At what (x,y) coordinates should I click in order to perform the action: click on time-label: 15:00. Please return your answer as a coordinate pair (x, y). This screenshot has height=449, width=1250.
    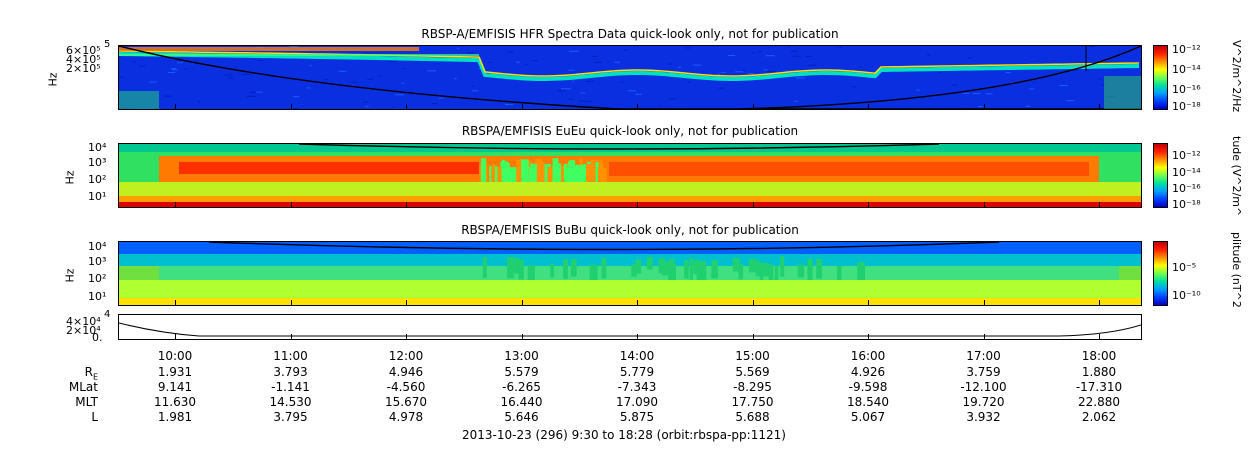
    Looking at the image, I should click on (752, 356).